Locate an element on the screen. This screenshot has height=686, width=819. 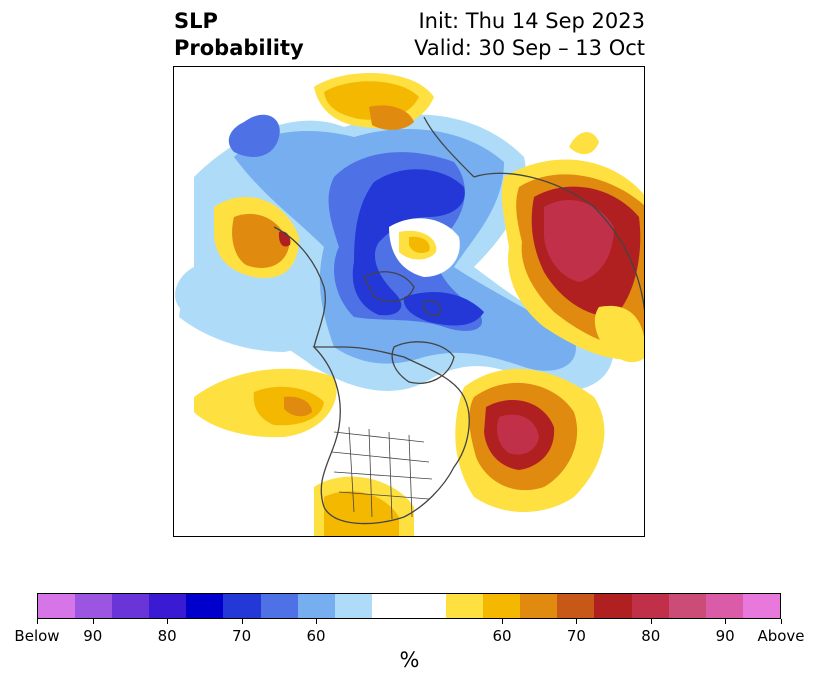
init-date: Init: Thu 14 Sep 2023 is located at coordinates (531, 21).